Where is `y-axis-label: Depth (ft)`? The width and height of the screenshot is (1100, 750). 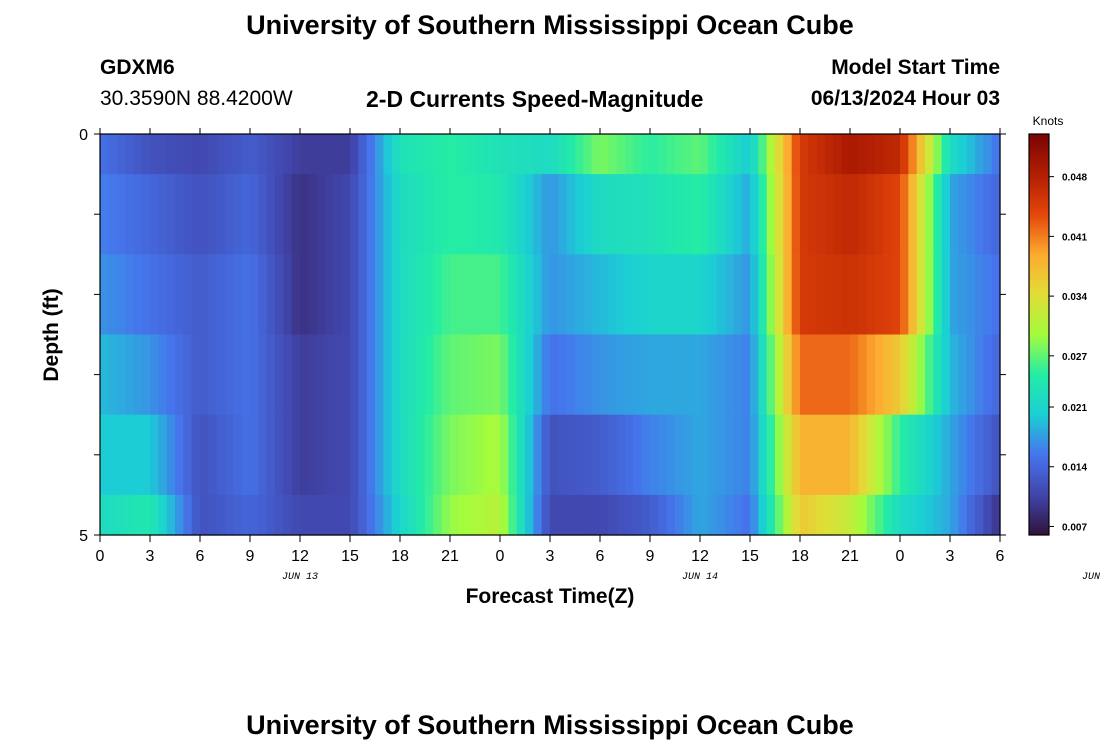 y-axis-label: Depth (ft) is located at coordinates (51, 334).